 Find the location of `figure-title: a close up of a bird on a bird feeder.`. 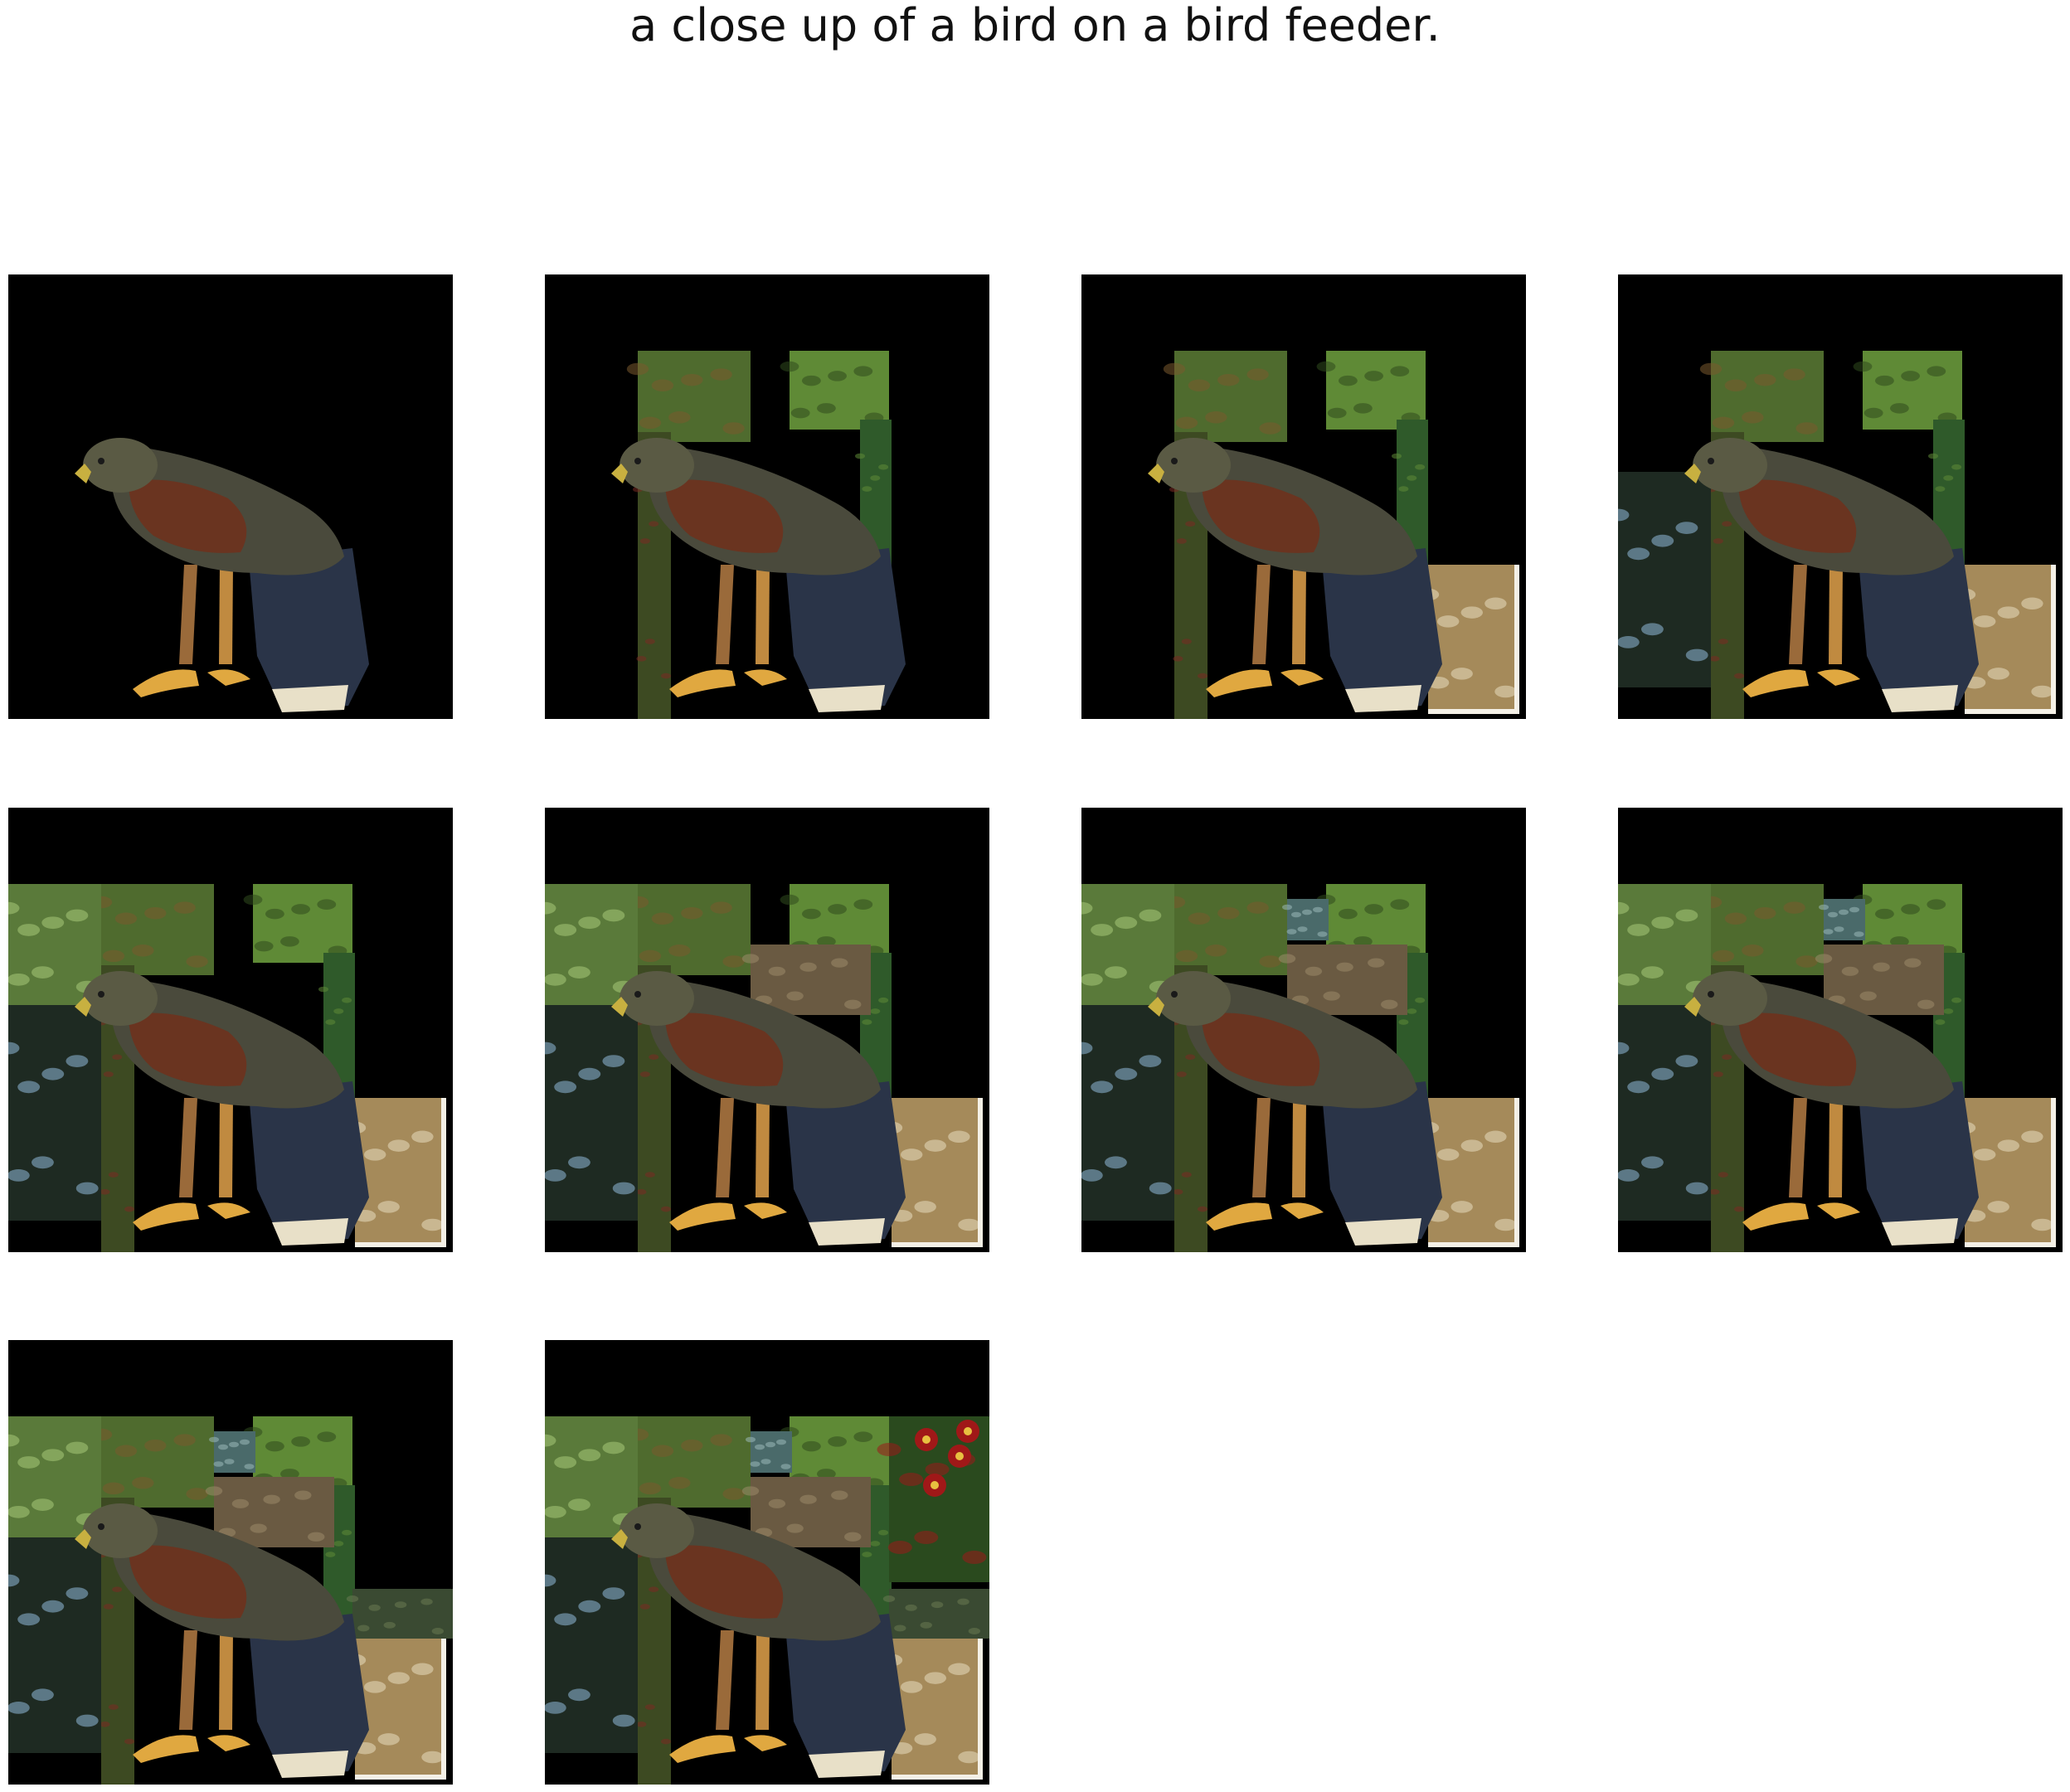

figure-title: a close up of a bird on a bird feeder. is located at coordinates (1035, 26).